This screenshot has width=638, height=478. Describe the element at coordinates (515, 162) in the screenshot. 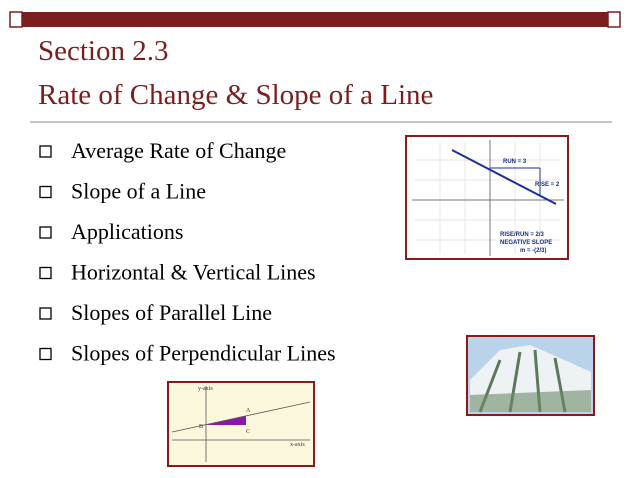

I see `figure-label: RUN = 3` at that location.